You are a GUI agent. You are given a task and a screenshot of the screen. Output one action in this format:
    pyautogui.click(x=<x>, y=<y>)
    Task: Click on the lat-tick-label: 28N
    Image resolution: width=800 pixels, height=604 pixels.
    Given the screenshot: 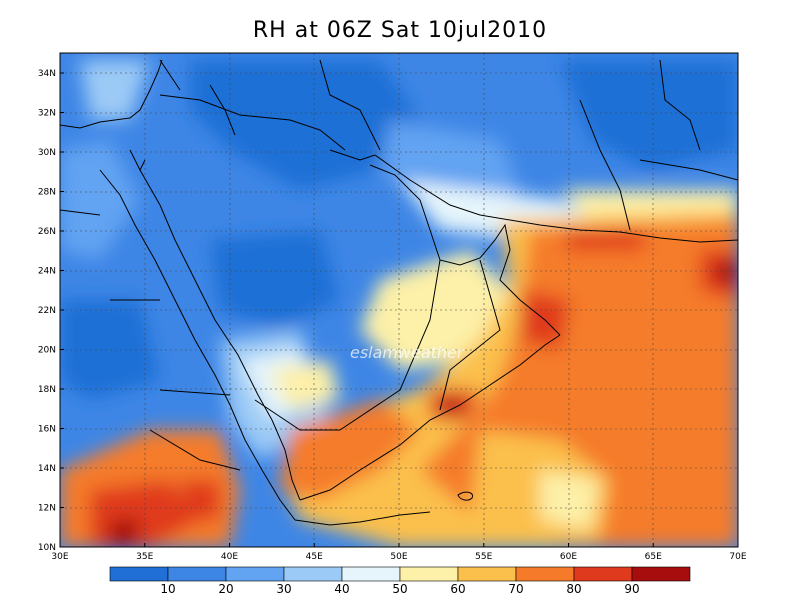 What is the action you would take?
    pyautogui.click(x=47, y=193)
    